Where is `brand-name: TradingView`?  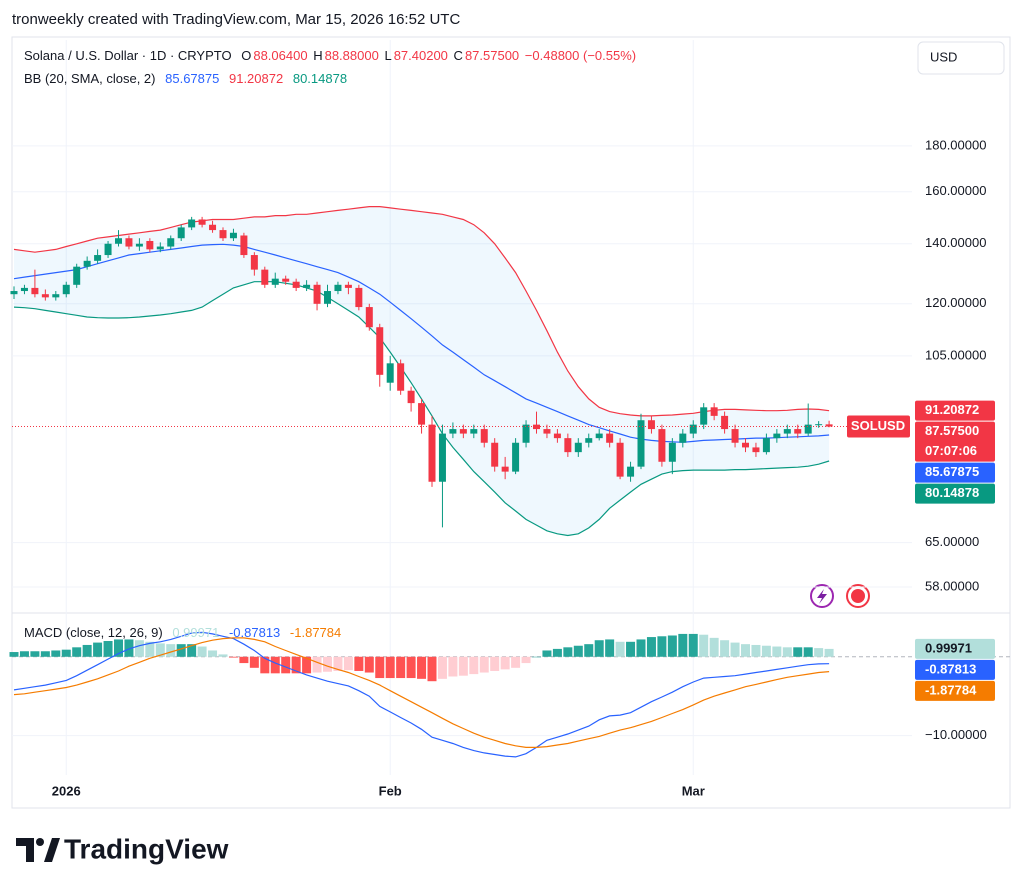
brand-name: TradingView is located at coordinates (146, 848).